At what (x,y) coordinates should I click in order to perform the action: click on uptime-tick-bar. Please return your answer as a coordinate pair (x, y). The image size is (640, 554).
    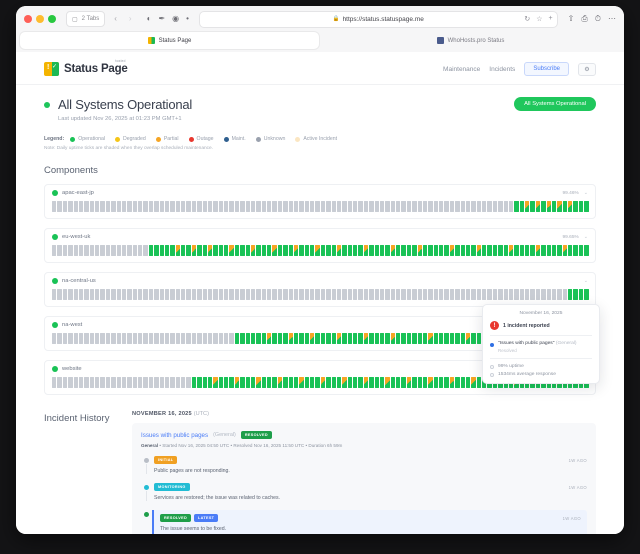
    Looking at the image, I should click on (320, 250).